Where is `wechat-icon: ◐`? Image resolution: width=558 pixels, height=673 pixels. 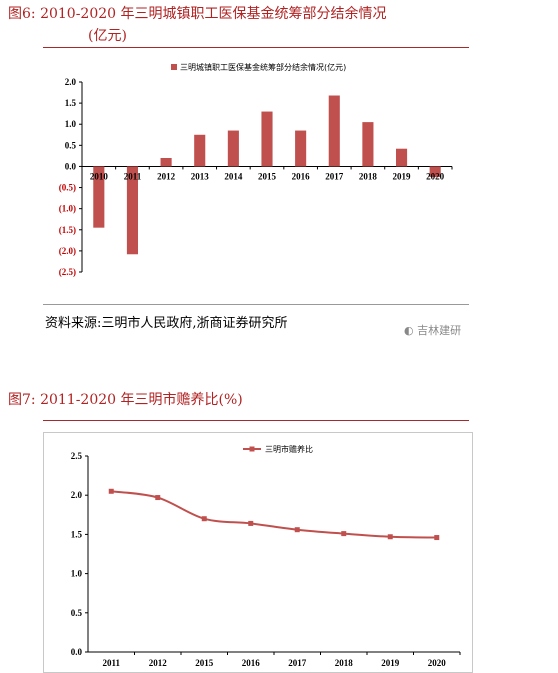 wechat-icon: ◐ is located at coordinates (409, 330).